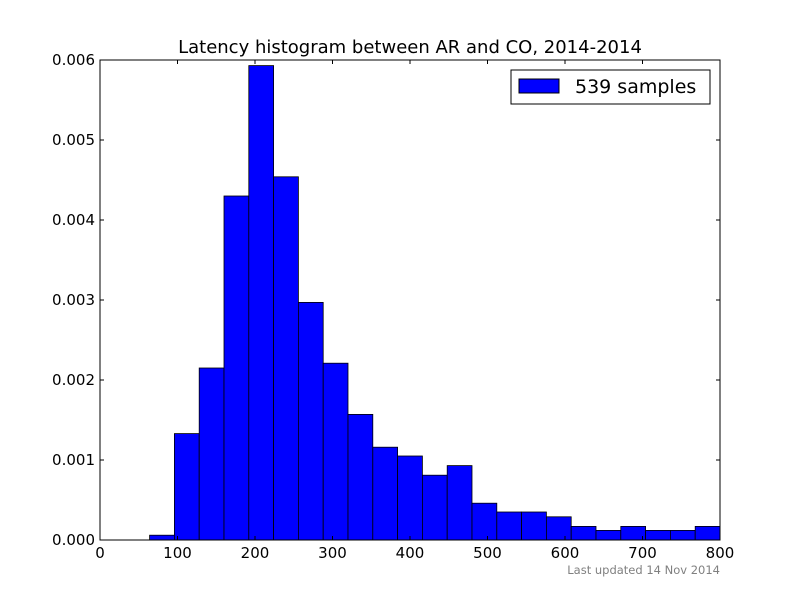 The width and height of the screenshot is (800, 600). Describe the element at coordinates (73, 220) in the screenshot. I see `y-tick-label: 0.004` at that location.